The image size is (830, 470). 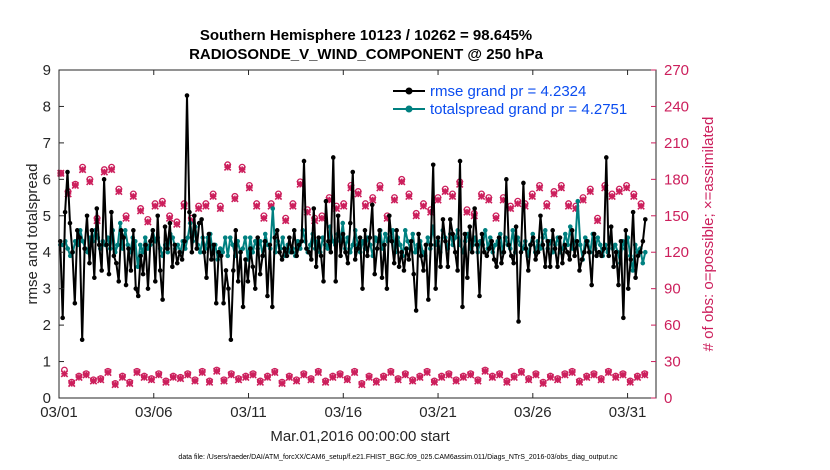 What do you see at coordinates (47, 289) in the screenshot?
I see `y-tick-label: 3` at bounding box center [47, 289].